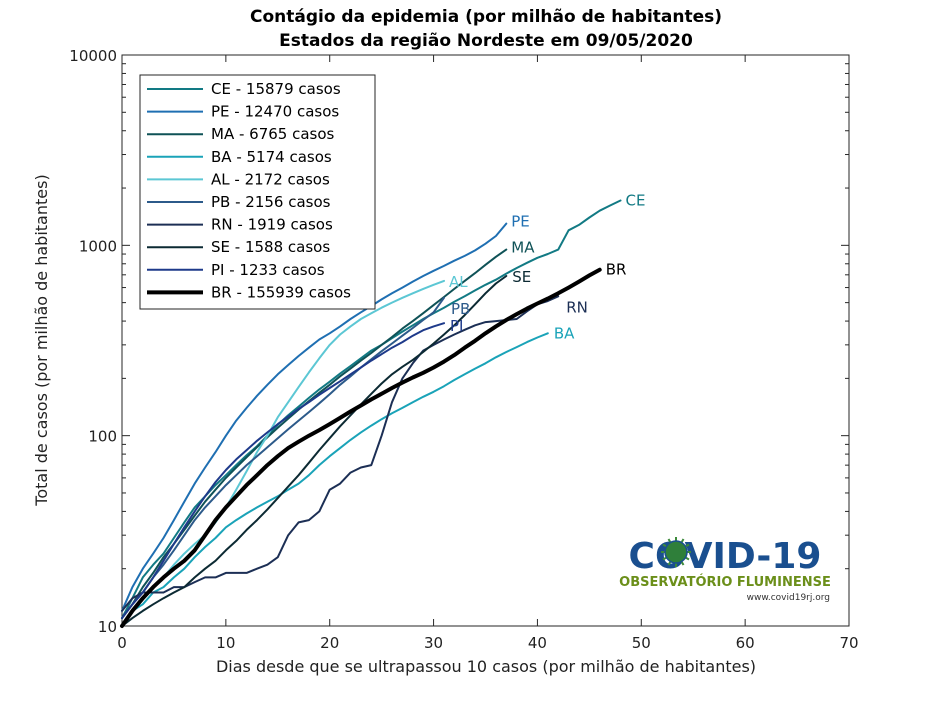 Image resolution: width=938 pixels, height=703 pixels. Describe the element at coordinates (725, 556) in the screenshot. I see `logo-title: COVID-19` at that location.